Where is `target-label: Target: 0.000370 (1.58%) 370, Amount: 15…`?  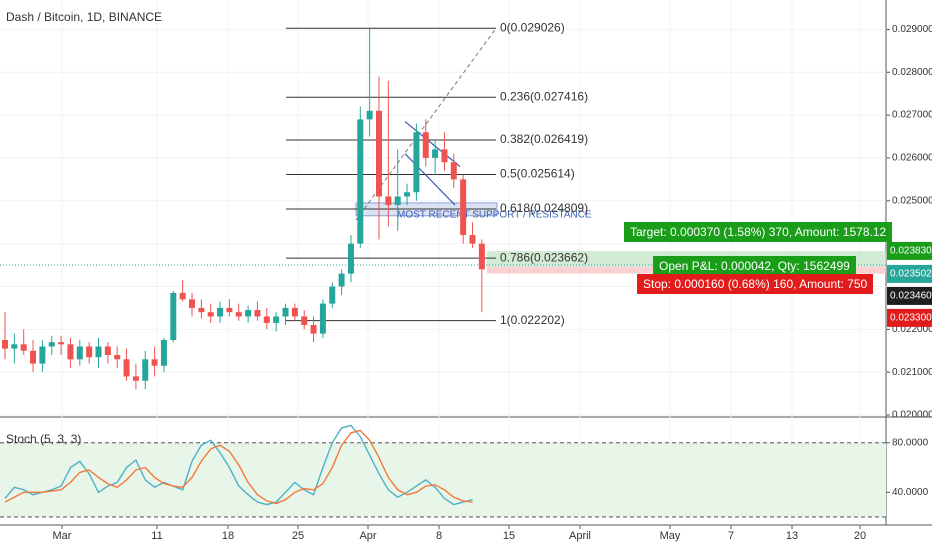
target-label: Target: 0.000370 (1.58%) 370, Amount: 15… is located at coordinates (758, 232).